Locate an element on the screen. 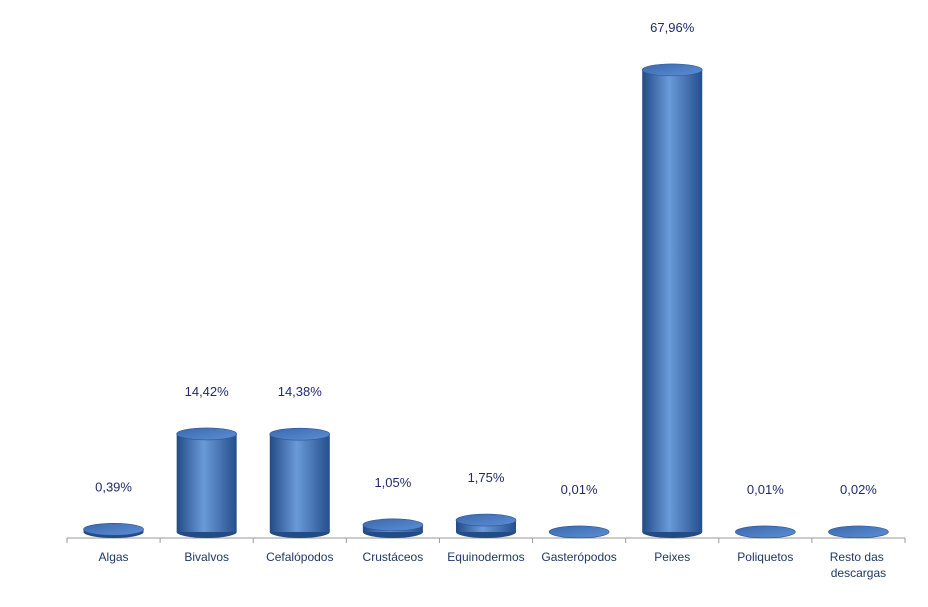 The height and width of the screenshot is (607, 928). value-label: 1,75% is located at coordinates (486, 477).